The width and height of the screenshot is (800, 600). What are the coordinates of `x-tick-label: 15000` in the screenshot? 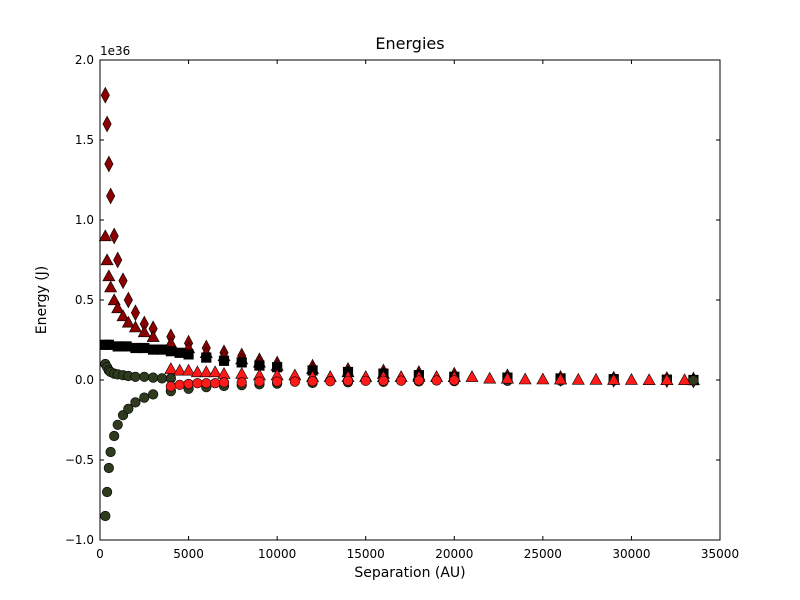 It's located at (366, 554).